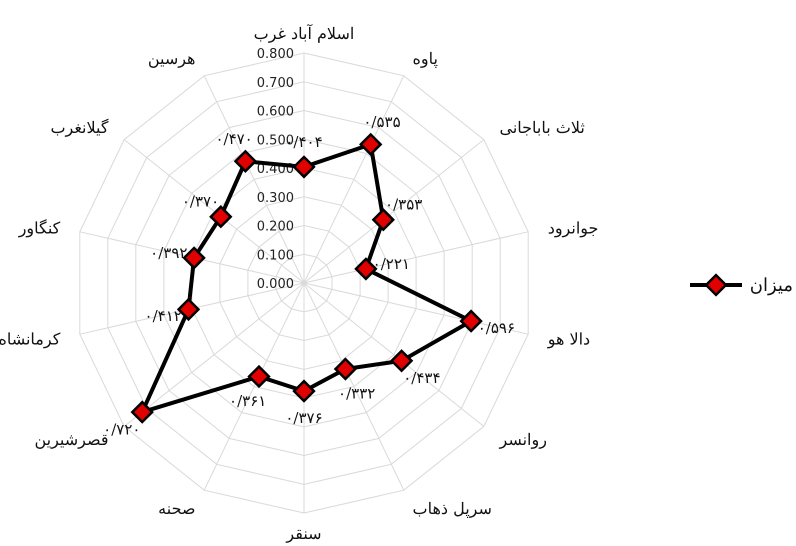 Image resolution: width=796 pixels, height=546 pixels. What do you see at coordinates (121, 429) in the screenshot?
I see `data-label: ۰/۷۲۰` at bounding box center [121, 429].